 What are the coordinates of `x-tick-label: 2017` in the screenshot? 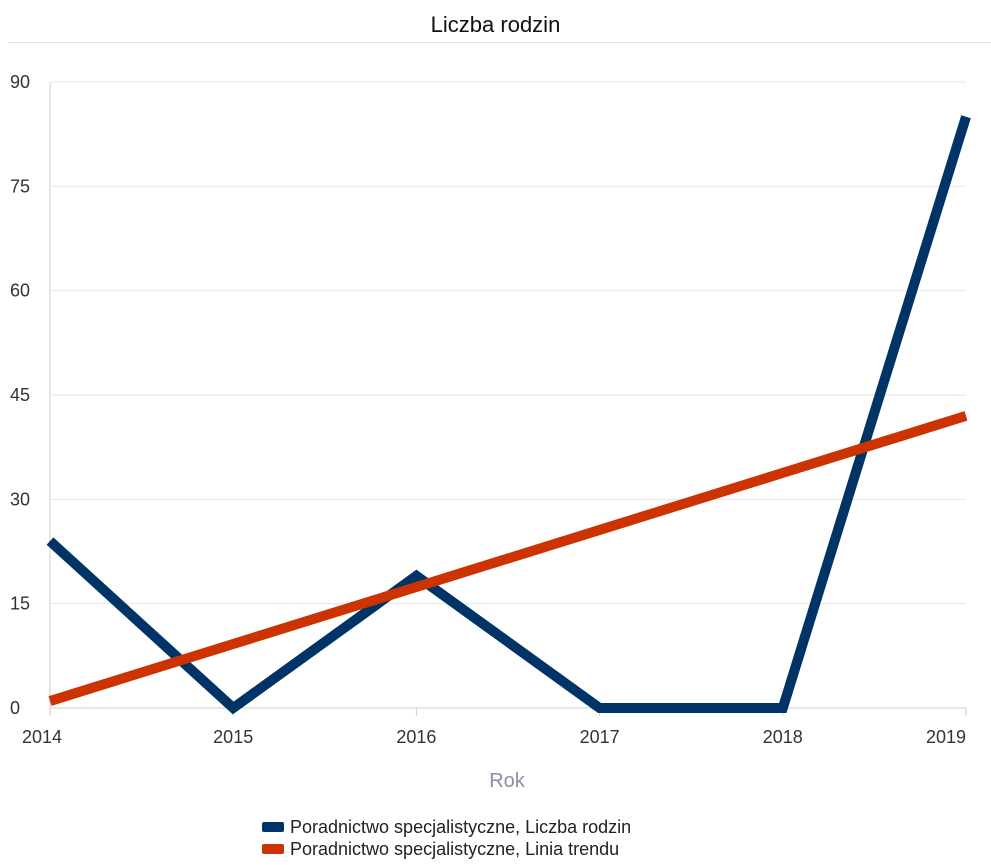 It's located at (600, 737).